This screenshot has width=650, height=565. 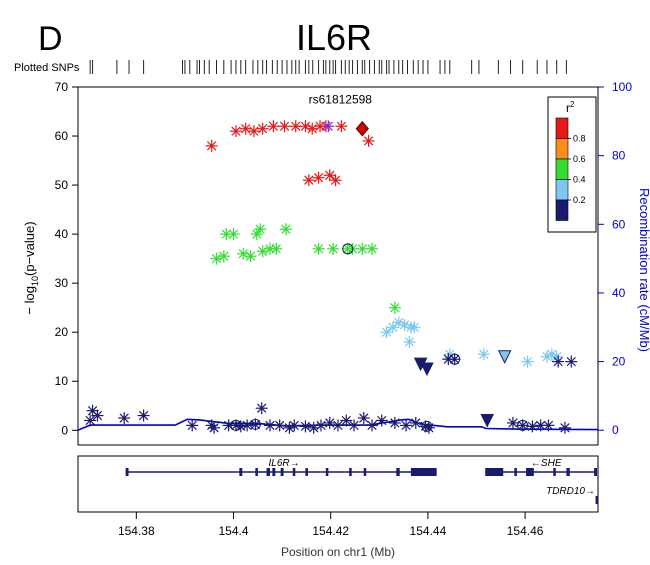 What do you see at coordinates (31, 267) in the screenshot?
I see `y-axis-label: − log10(p−value)` at bounding box center [31, 267].